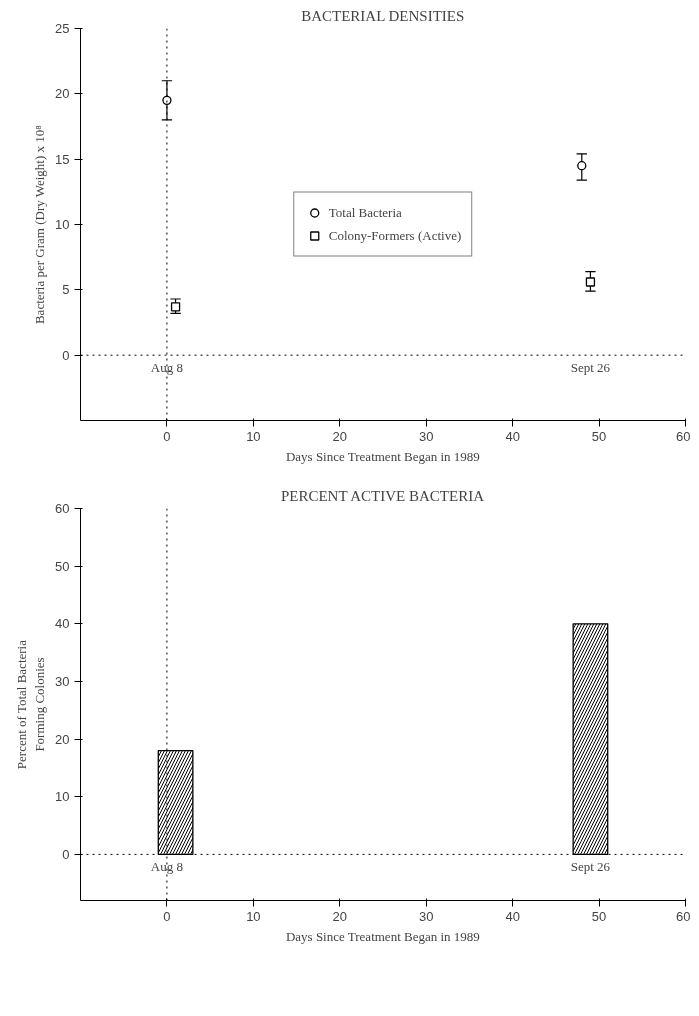 This screenshot has height=1016, width=699. What do you see at coordinates (62, 28) in the screenshot?
I see `y-tick-label: 25` at bounding box center [62, 28].